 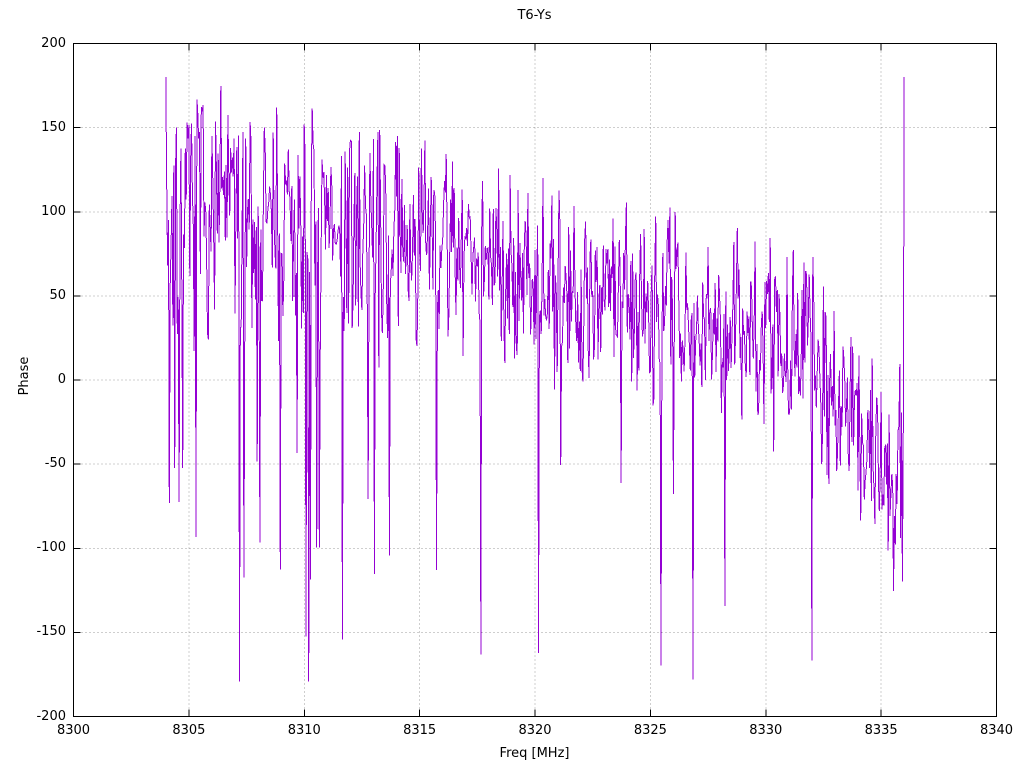 I want to click on chart-title: T6-Ys, so click(x=534, y=15).